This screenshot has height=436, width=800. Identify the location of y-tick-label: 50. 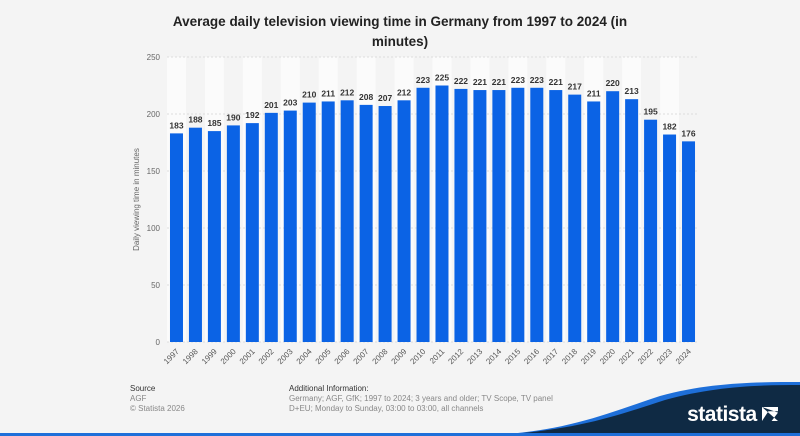
(155, 285).